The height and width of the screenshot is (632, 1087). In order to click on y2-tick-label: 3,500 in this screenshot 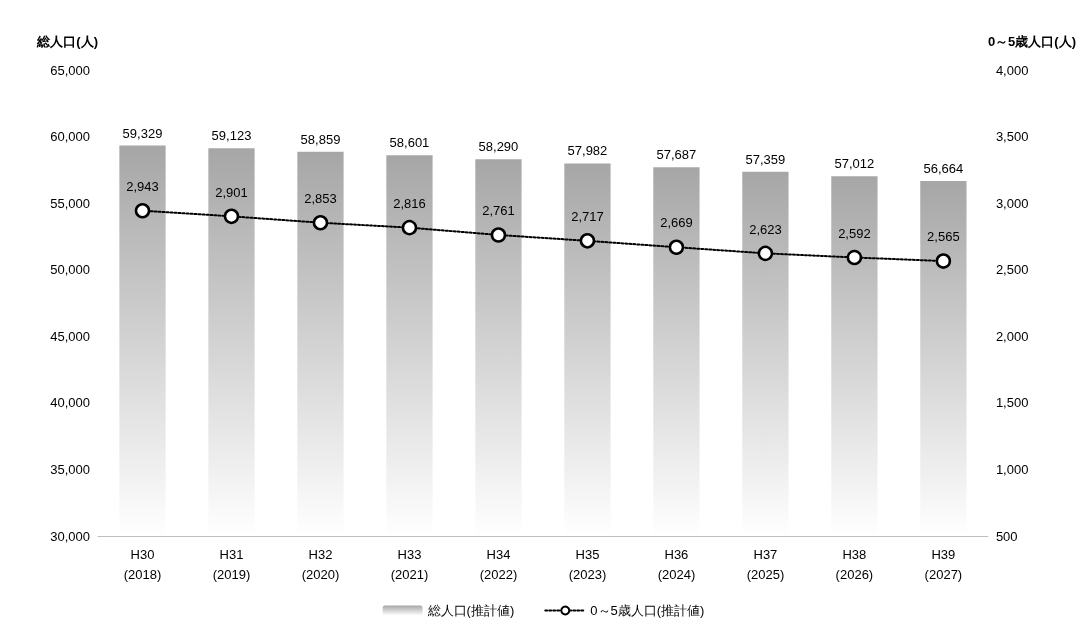, I will do `click(1012, 137)`.